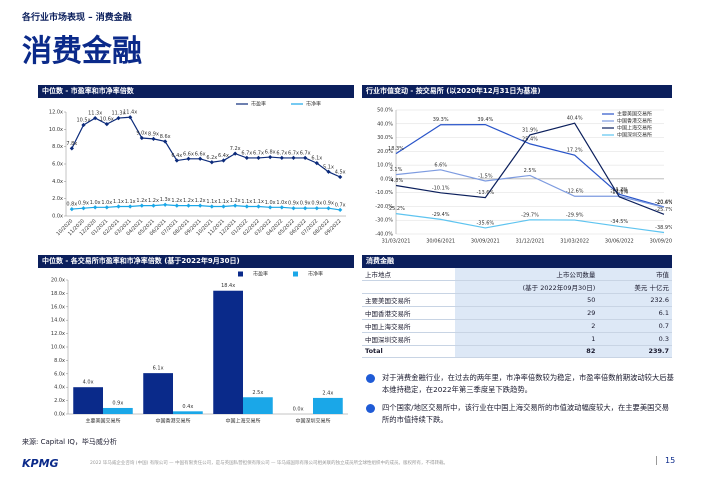 The width and height of the screenshot is (710, 491). What do you see at coordinates (635, 300) in the screenshot?
I see `cell: 232.6` at bounding box center [635, 300].